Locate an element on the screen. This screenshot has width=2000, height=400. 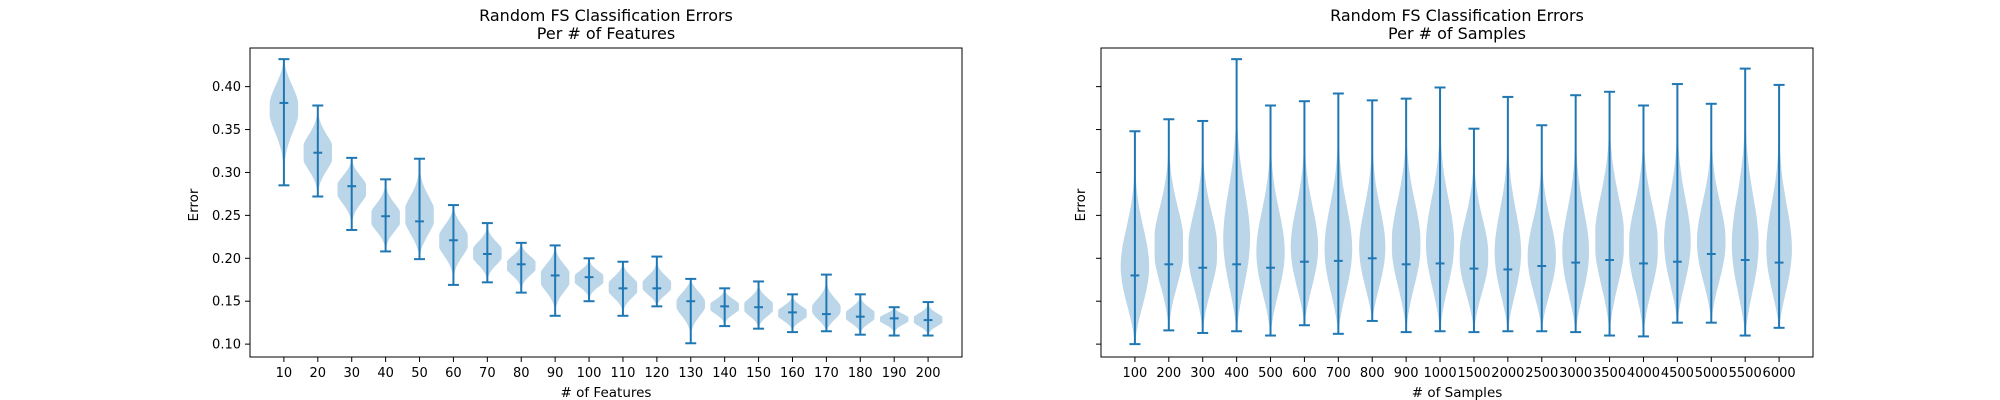
x-tick-label: 120 is located at coordinates (656, 373).